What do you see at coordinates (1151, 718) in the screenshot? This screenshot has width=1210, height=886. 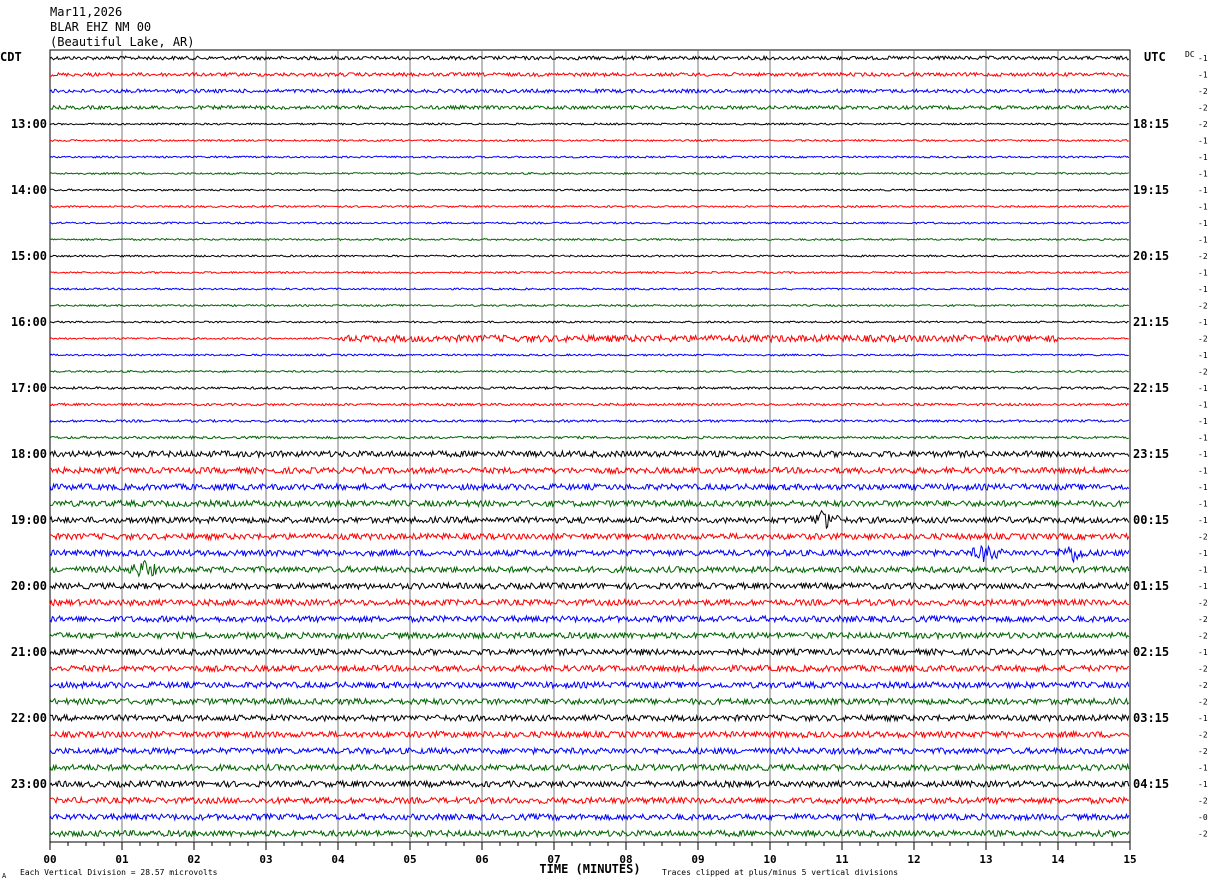 I see `utc-hour-label: 03:15` at bounding box center [1151, 718].